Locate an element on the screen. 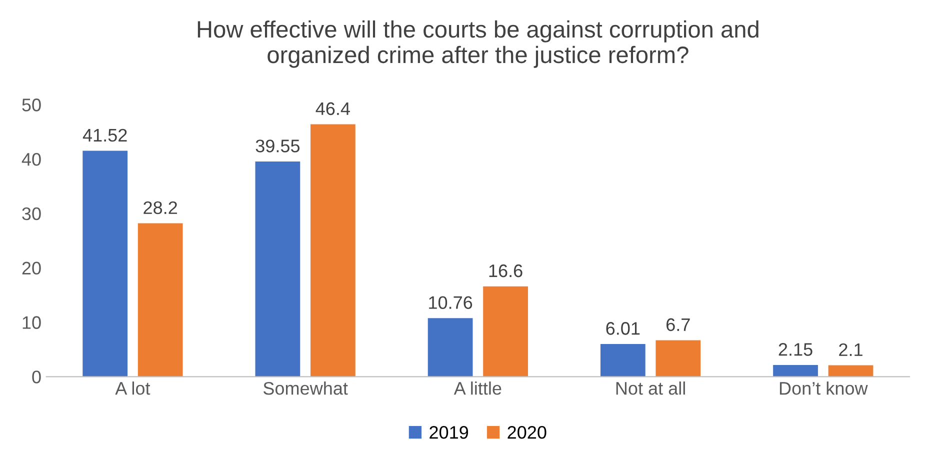 Image resolution: width=928 pixels, height=465 pixels. y-tick-label: 0 is located at coordinates (36, 377).